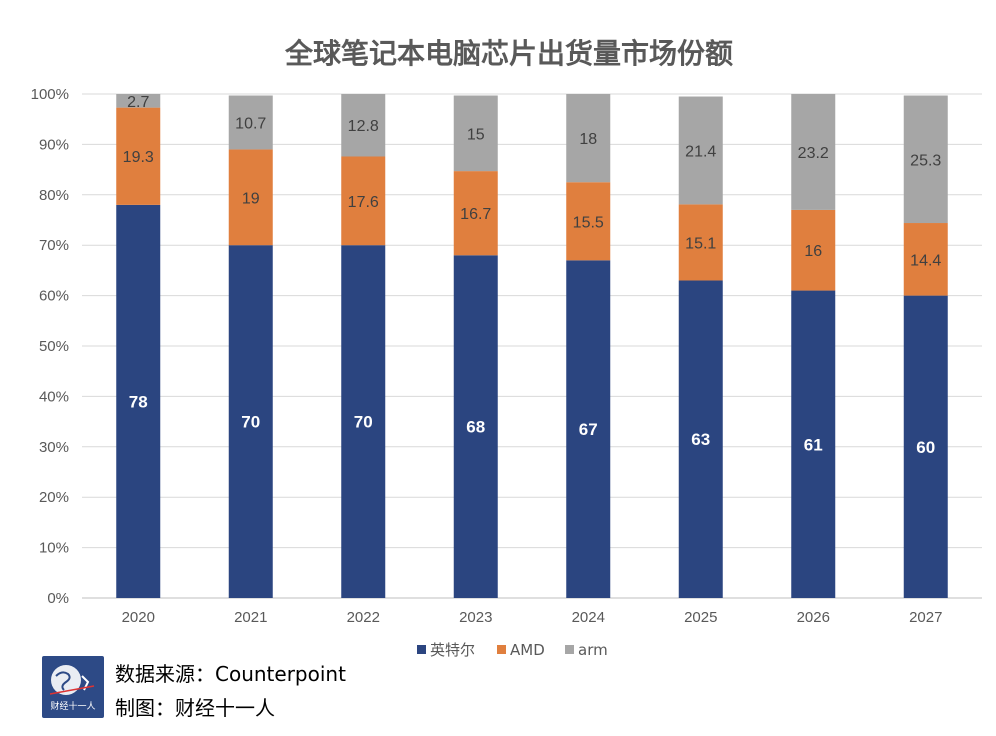  What do you see at coordinates (700, 617) in the screenshot?
I see `x-tick-label: 2025` at bounding box center [700, 617].